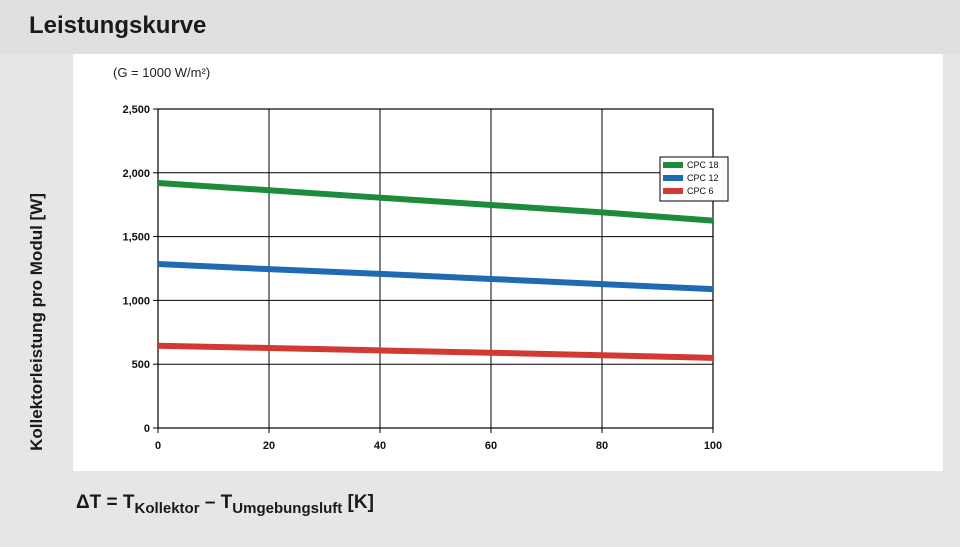 Image resolution: width=960 pixels, height=547 pixels. What do you see at coordinates (480, 27) in the screenshot?
I see `header-bar` at bounding box center [480, 27].